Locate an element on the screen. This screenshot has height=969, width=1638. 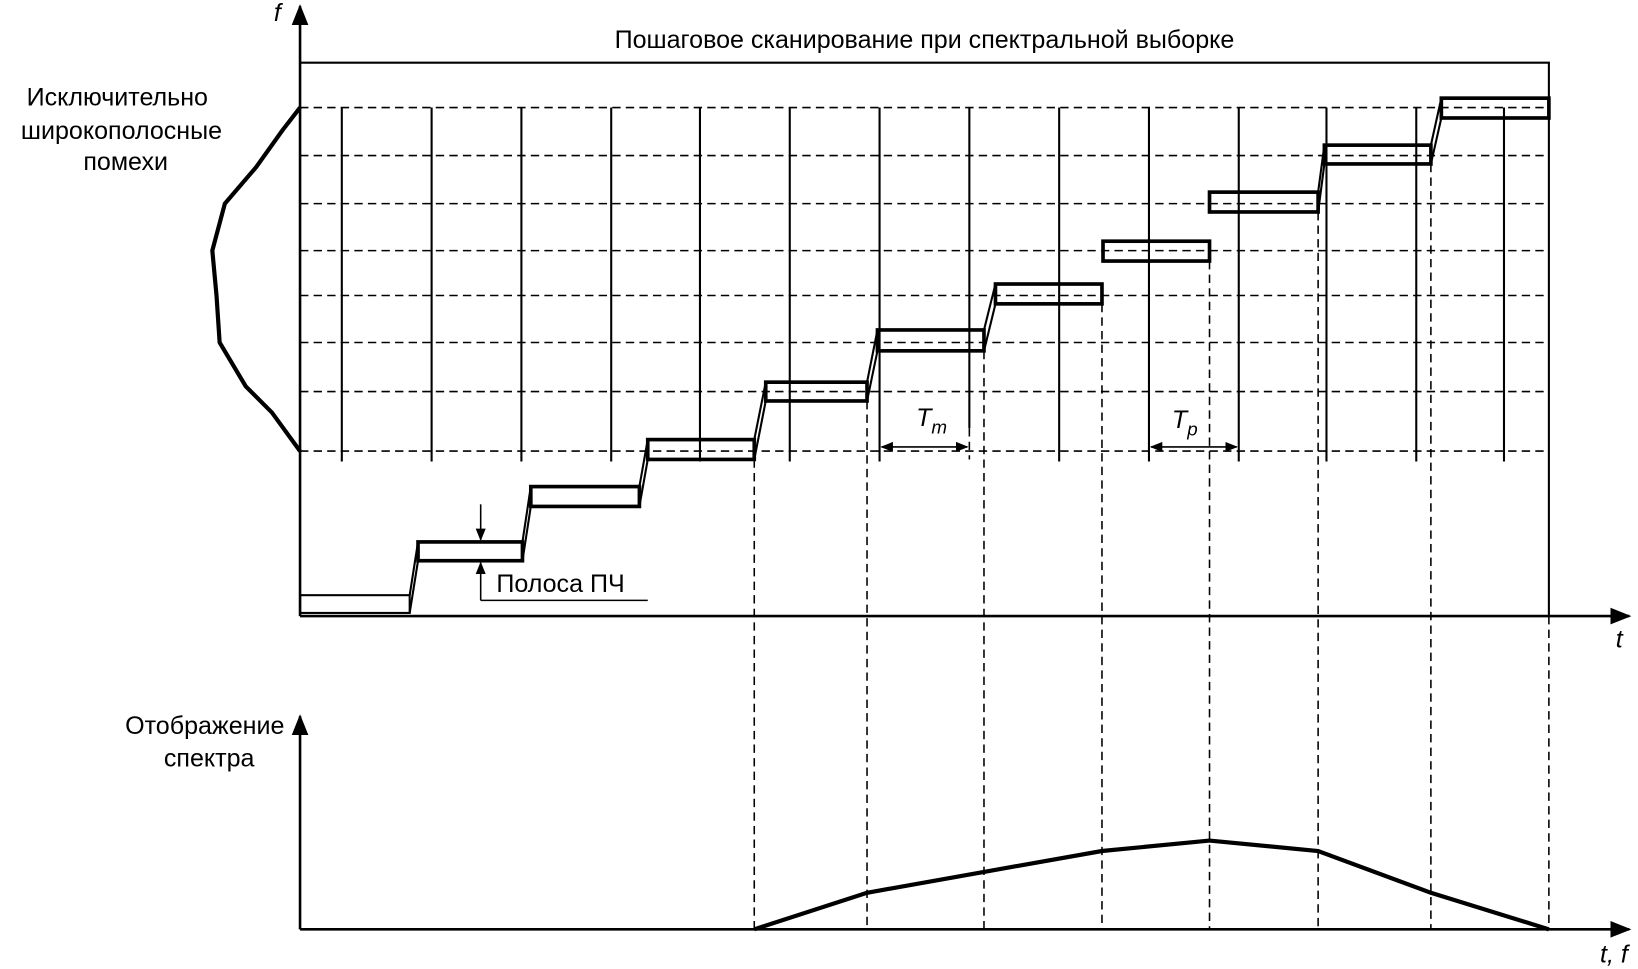
tm-sub: m is located at coordinates (939, 426).